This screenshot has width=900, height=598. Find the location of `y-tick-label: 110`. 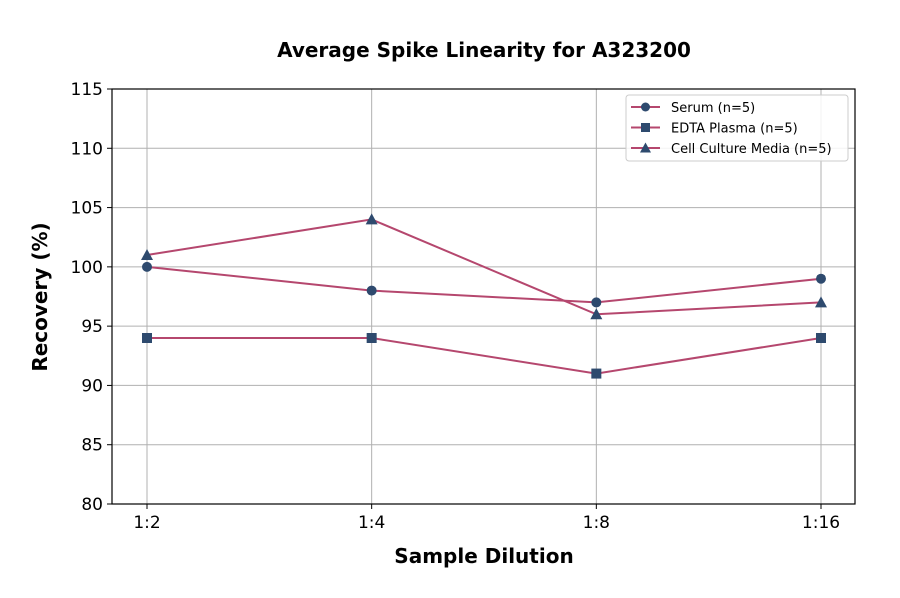

y-tick-label: 110 is located at coordinates (87, 149).